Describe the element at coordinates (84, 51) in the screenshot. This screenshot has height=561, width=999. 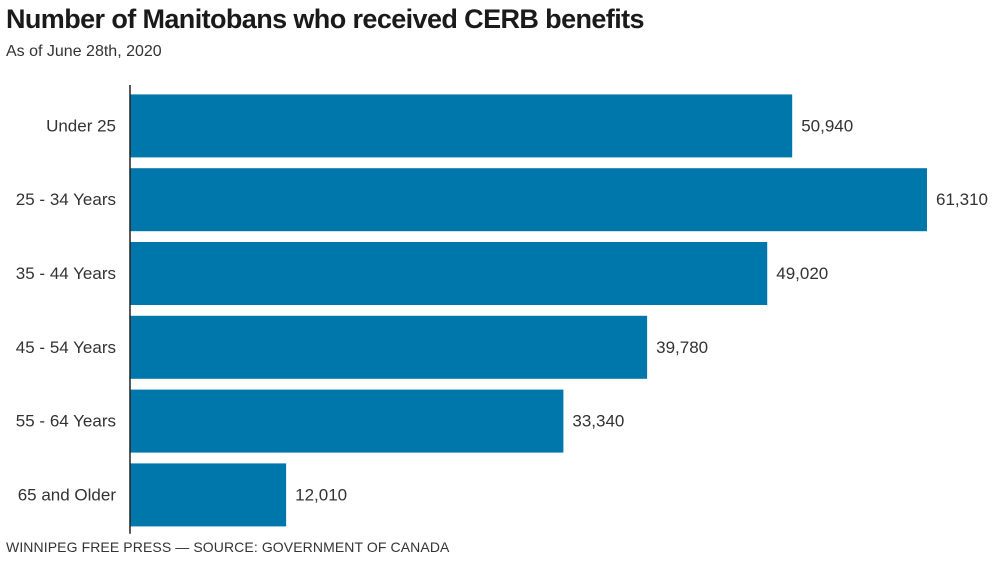
I see `chart-subtitle: As of June 28th, 2020` at that location.